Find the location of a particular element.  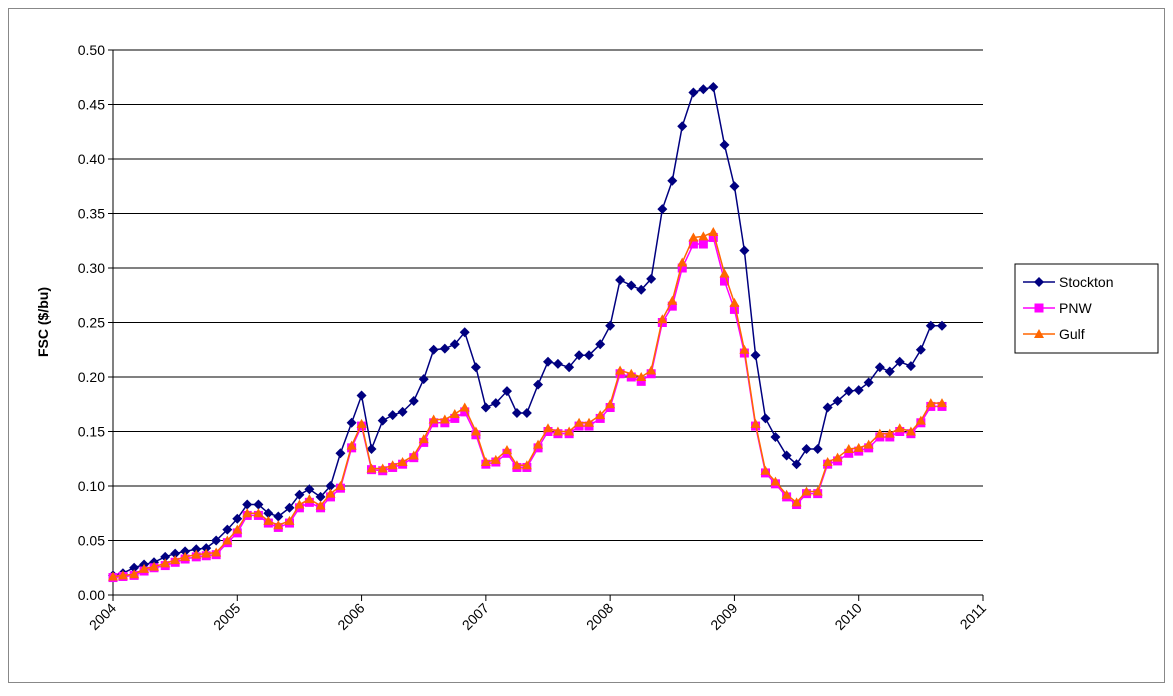

y-tick-label: 0.30 is located at coordinates (91, 268).